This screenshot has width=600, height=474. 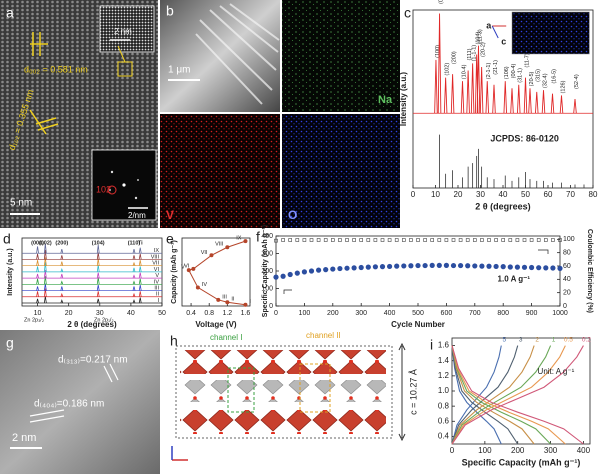 I want to click on axis-arrow, so click(x=543, y=251).